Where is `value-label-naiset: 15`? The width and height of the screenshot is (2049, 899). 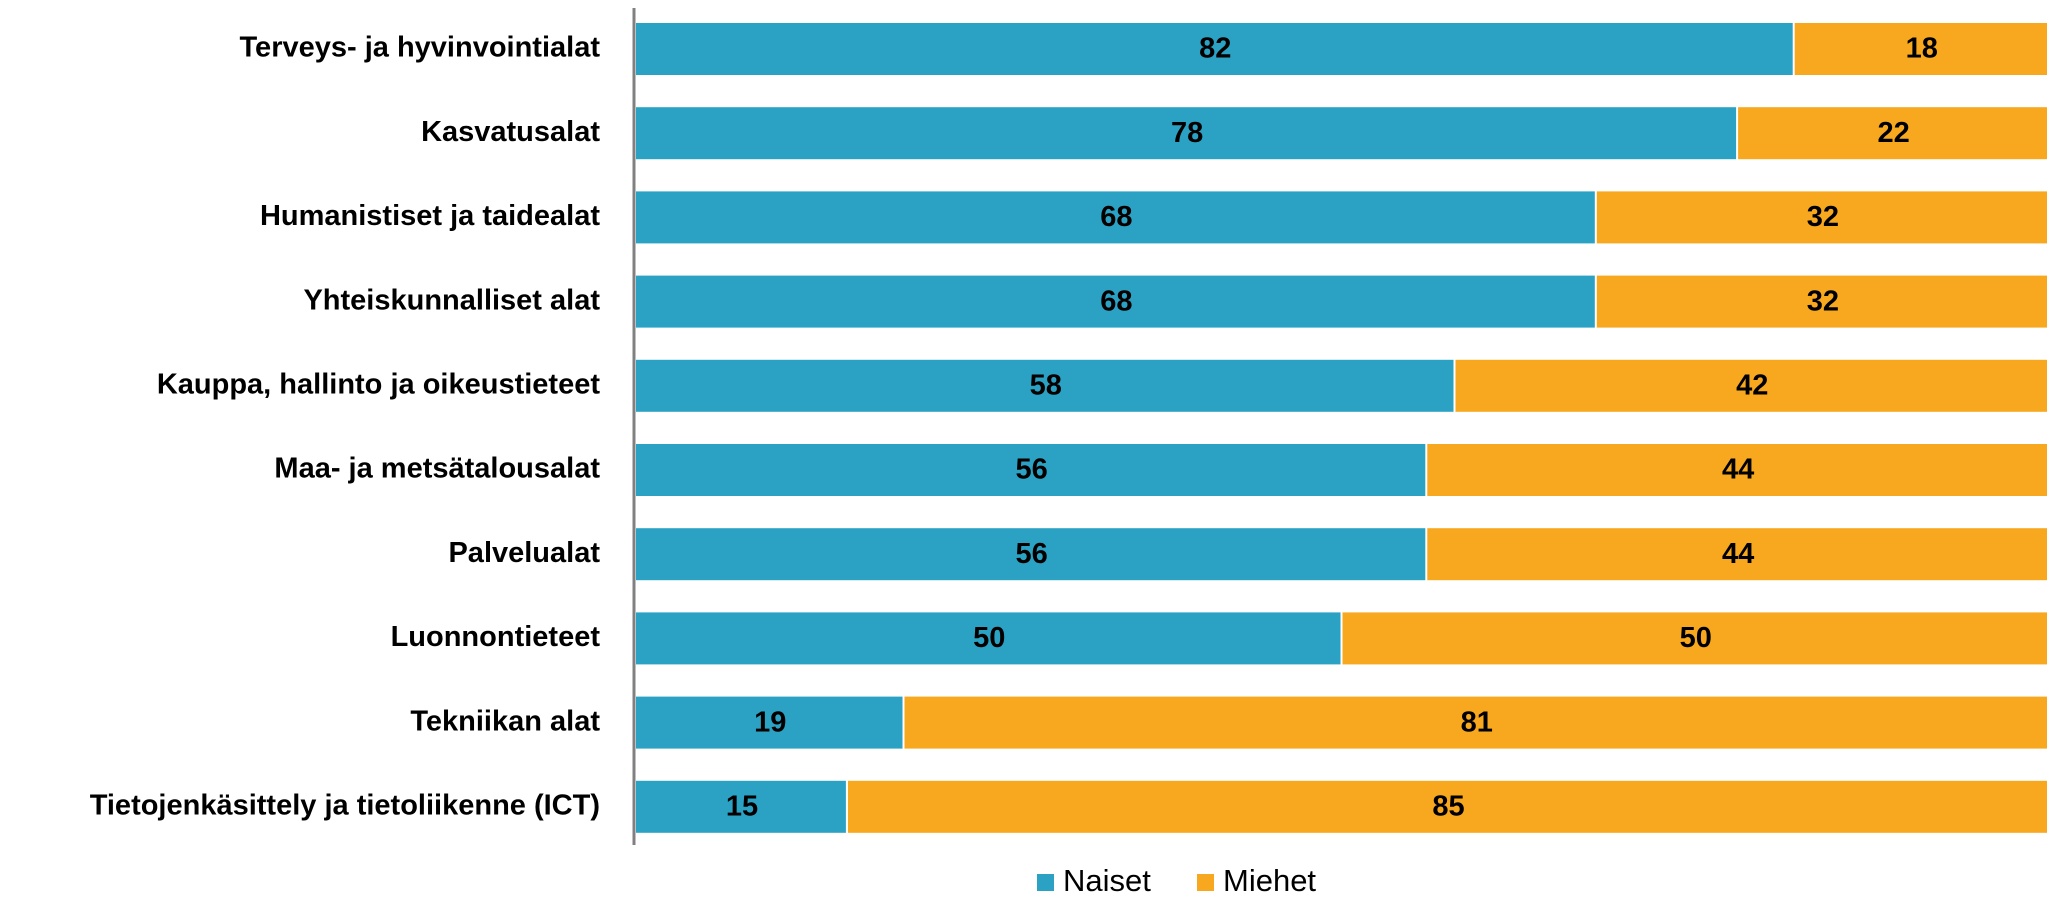 value-label-naiset: 15 is located at coordinates (742, 806).